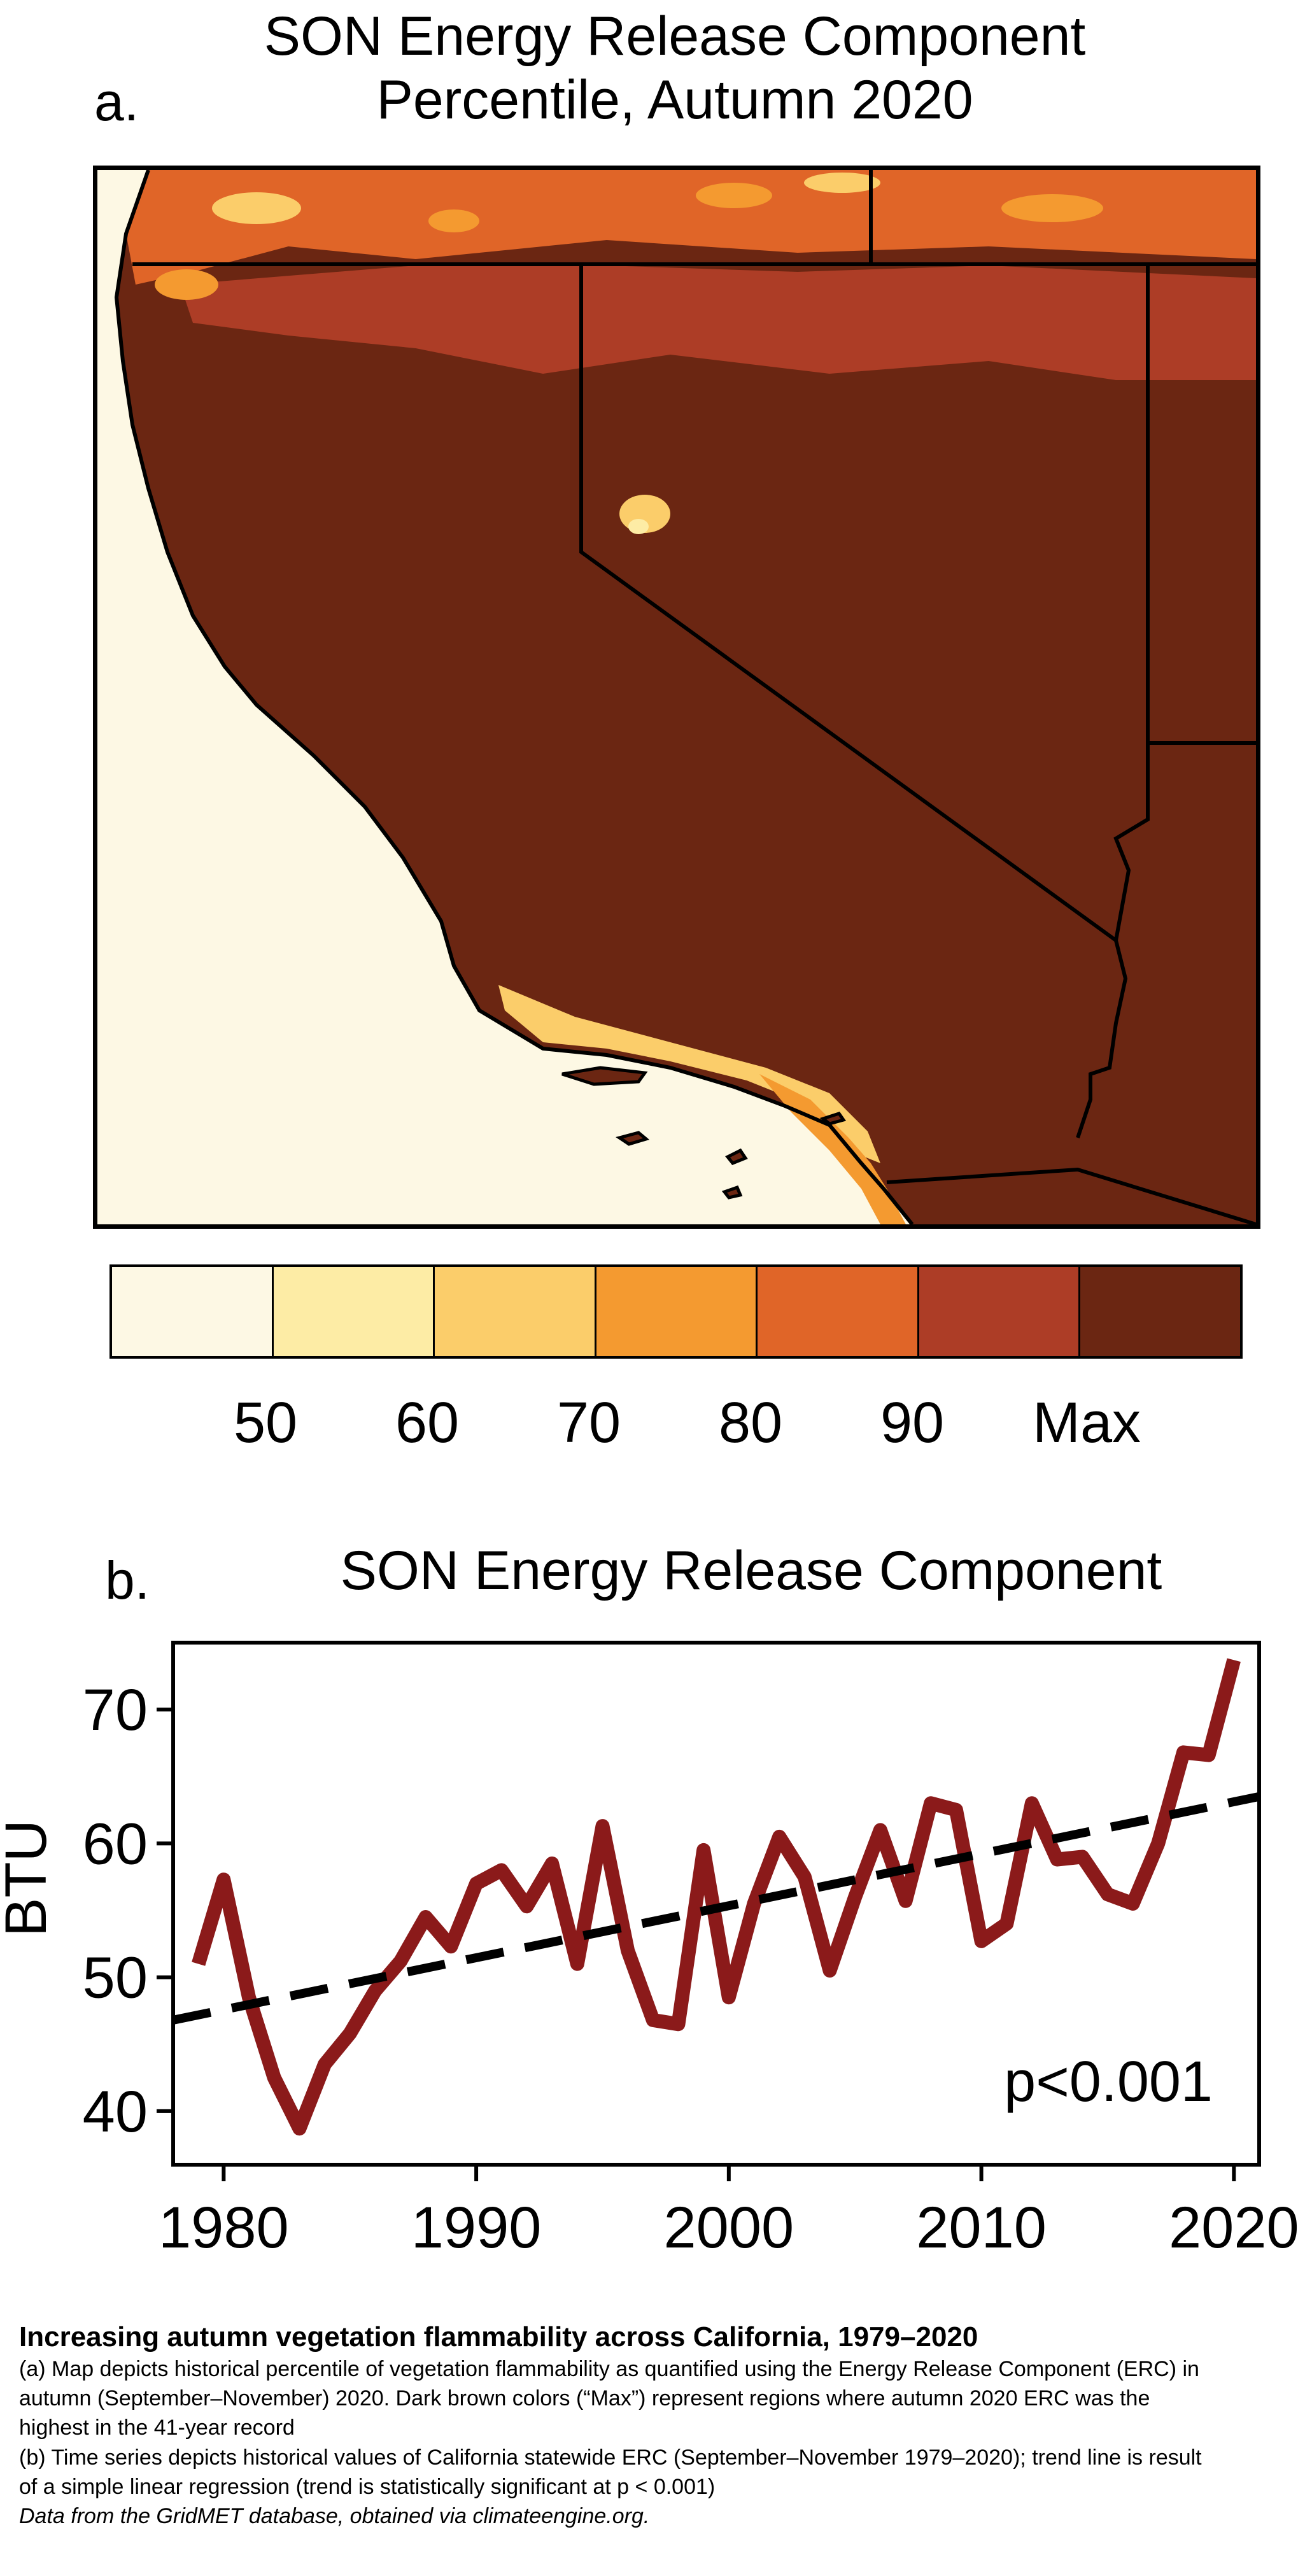 The height and width of the screenshot is (2576, 1305). I want to click on y-tick-label: 40, so click(115, 2111).